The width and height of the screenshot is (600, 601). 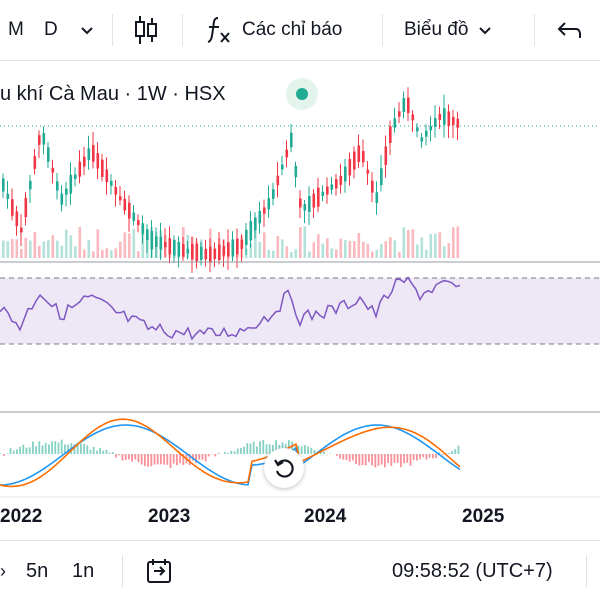 What do you see at coordinates (569, 30) in the screenshot?
I see `undo-button` at bounding box center [569, 30].